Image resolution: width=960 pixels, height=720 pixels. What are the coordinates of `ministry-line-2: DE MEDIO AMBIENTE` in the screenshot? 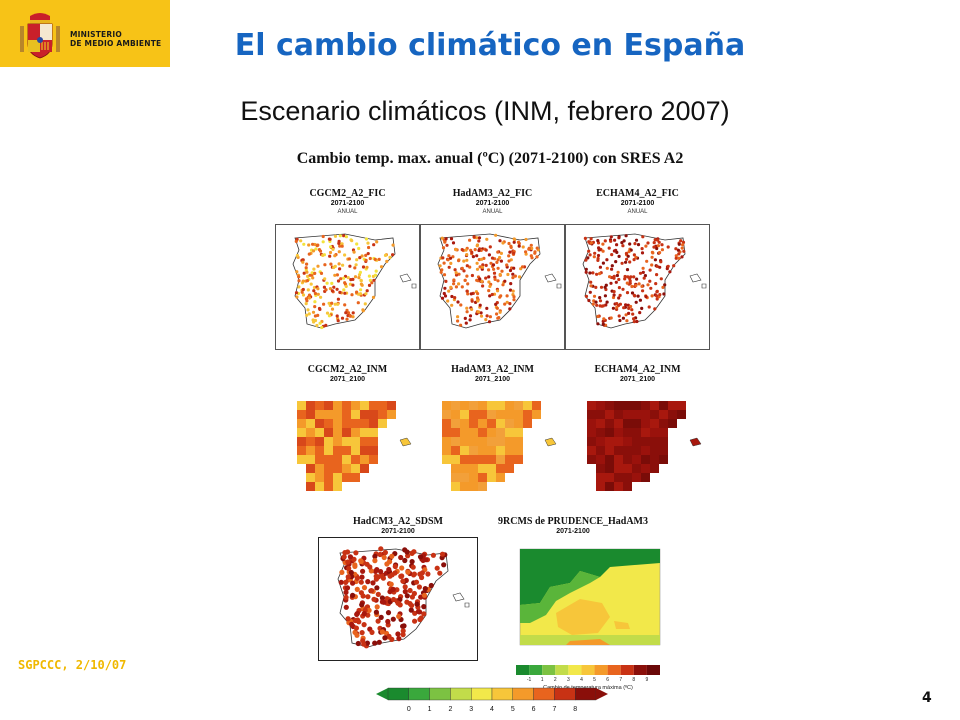 It's located at (116, 43).